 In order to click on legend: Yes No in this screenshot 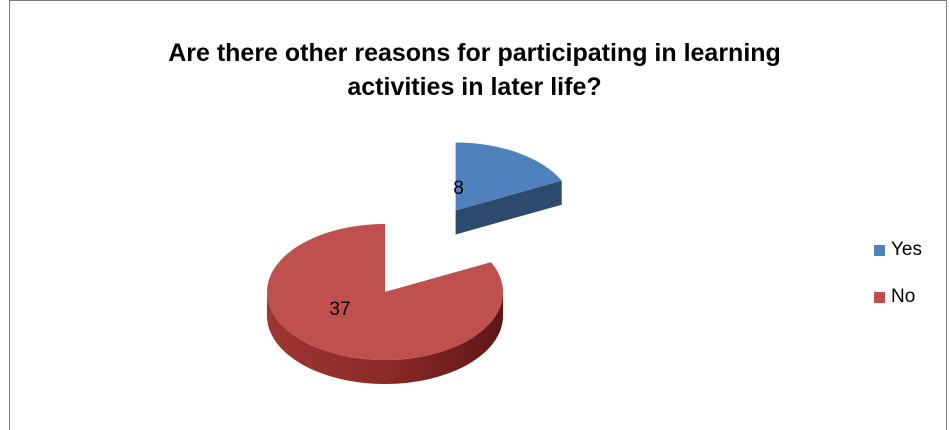, I will do `click(898, 285)`.